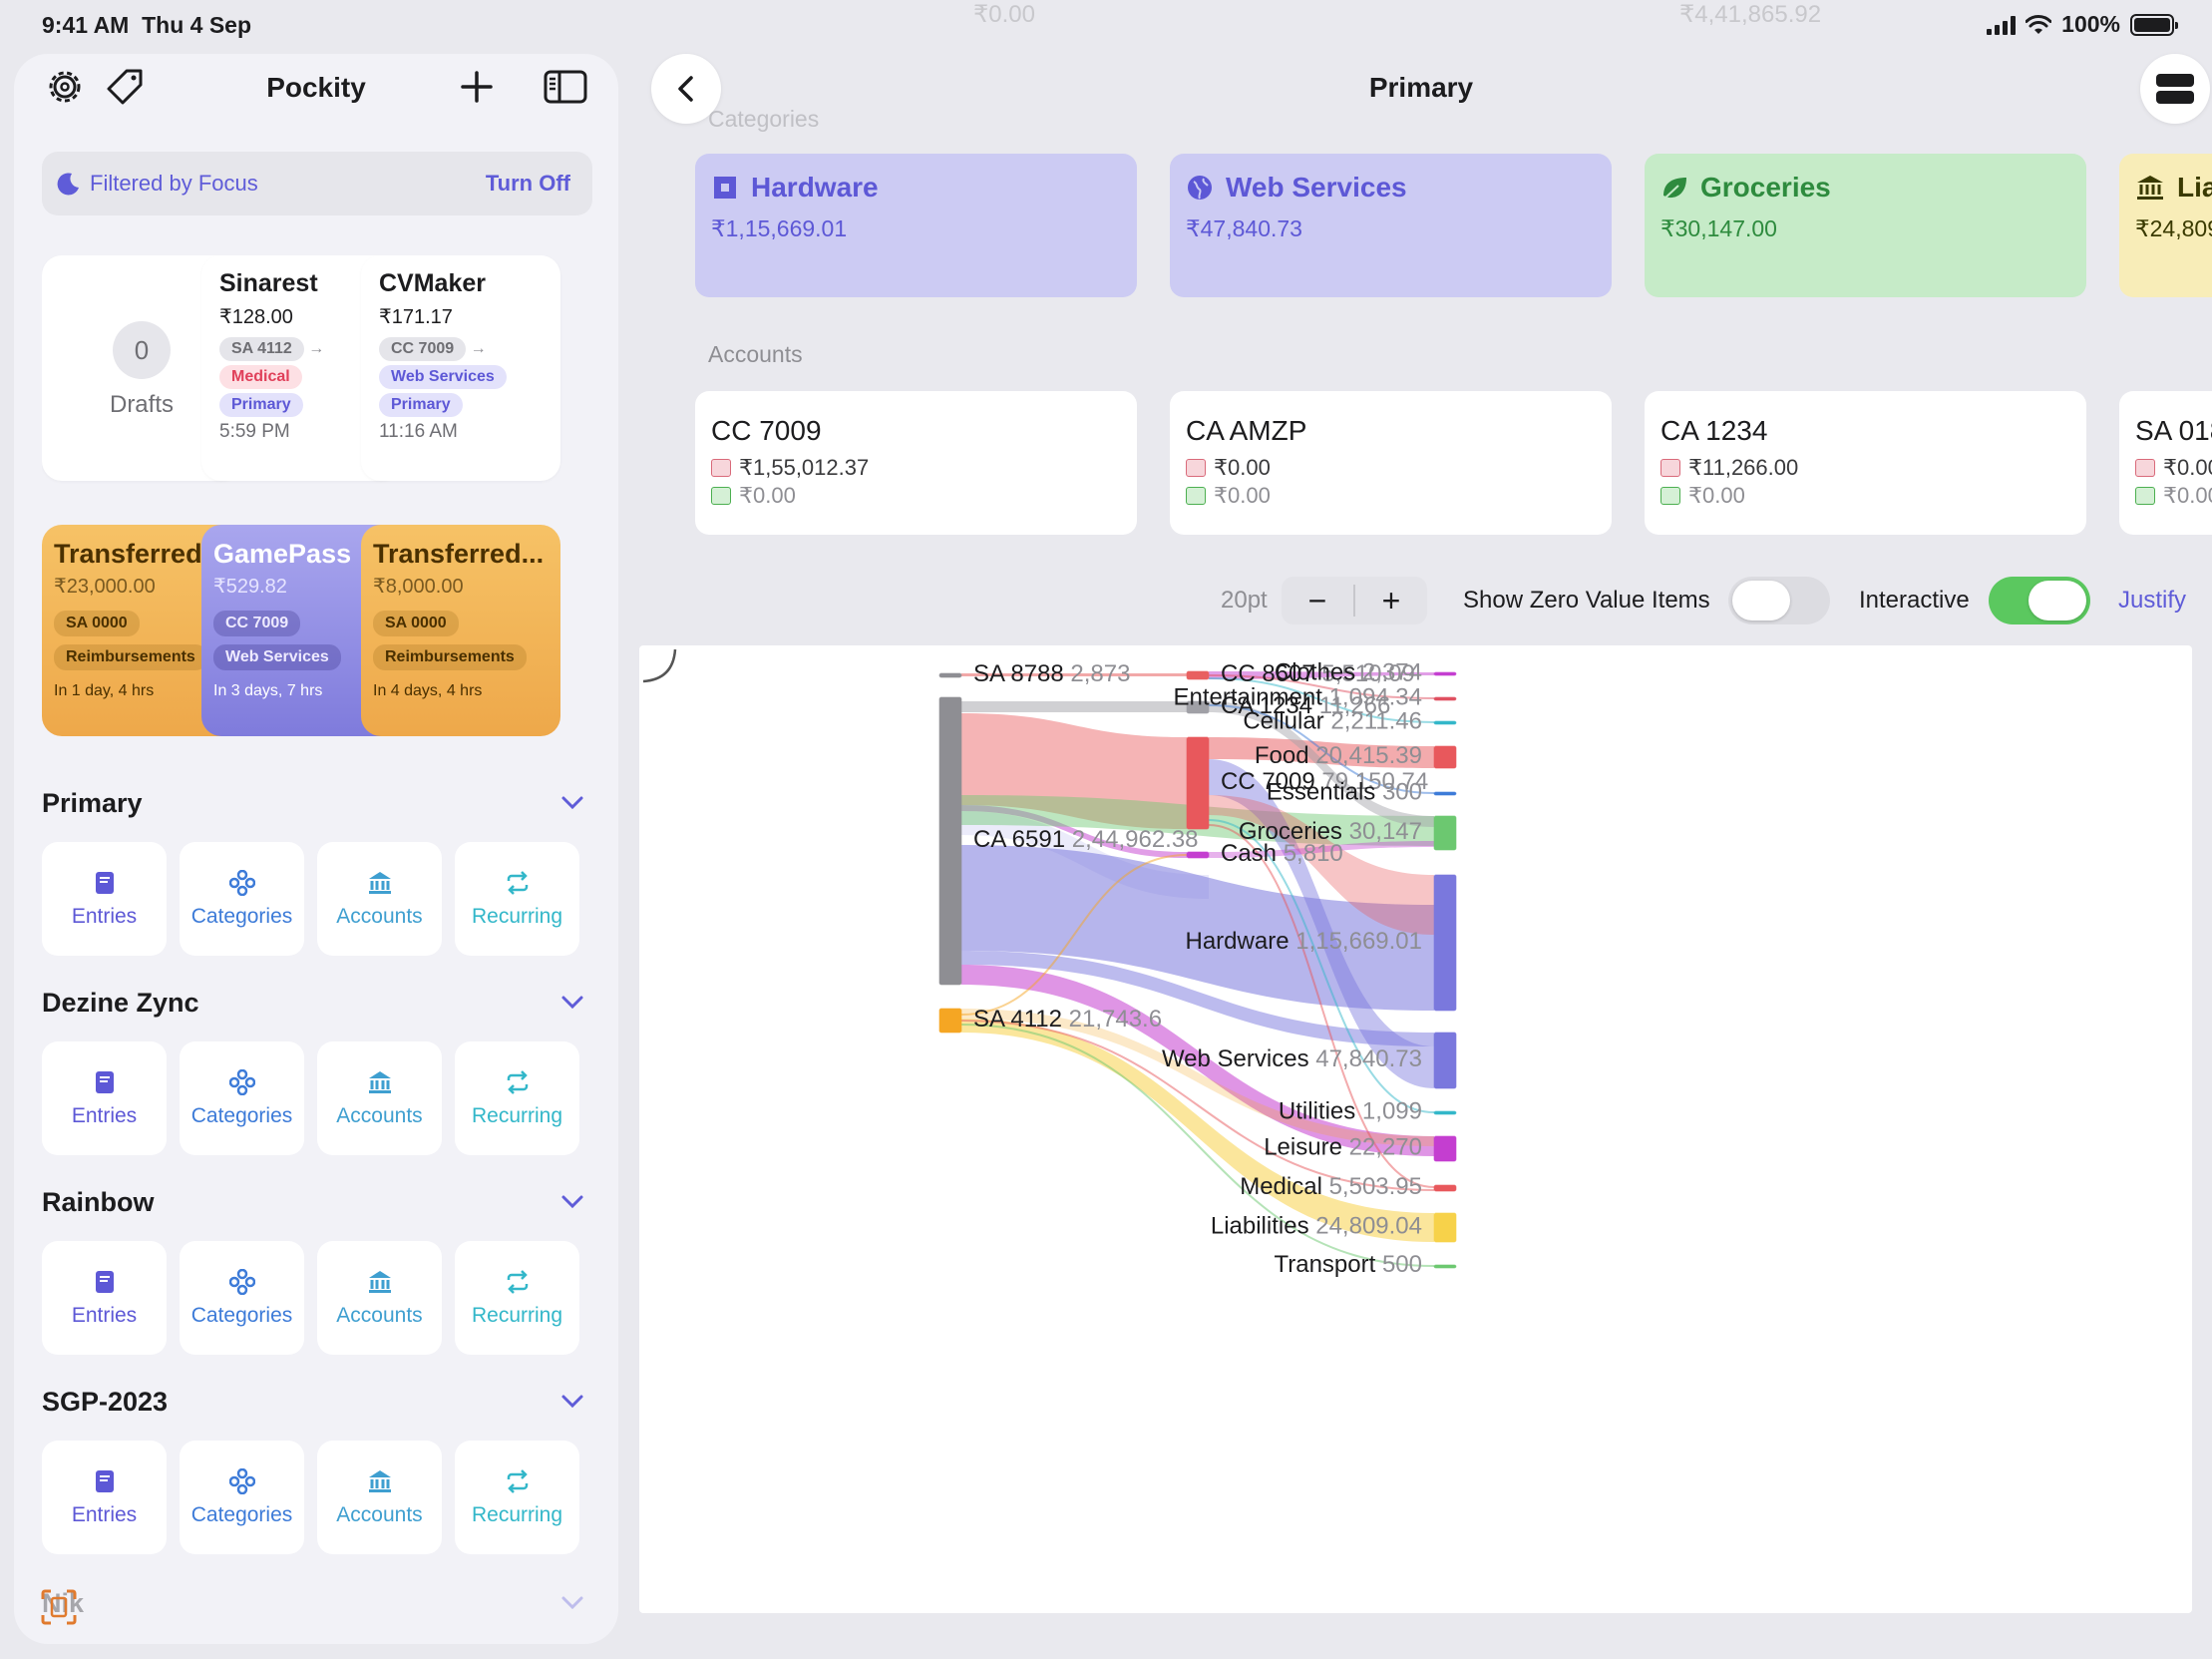 The image size is (2212, 1659). What do you see at coordinates (65, 87) in the screenshot?
I see `settings-gear-icon` at bounding box center [65, 87].